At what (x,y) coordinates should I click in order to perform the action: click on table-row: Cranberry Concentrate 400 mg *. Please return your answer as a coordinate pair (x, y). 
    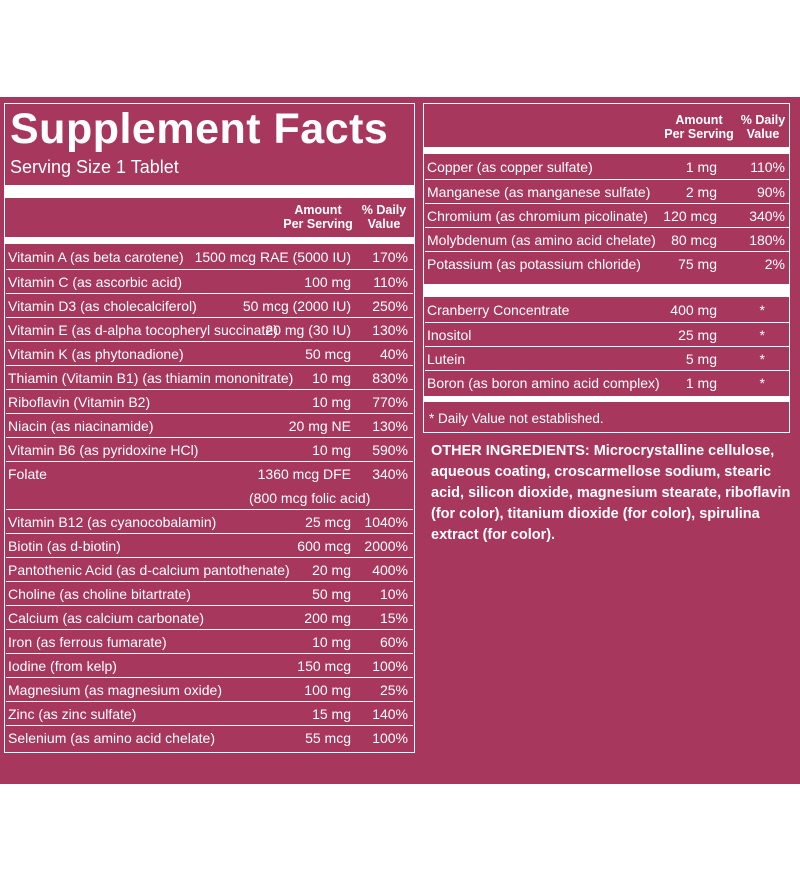
    Looking at the image, I should click on (607, 310).